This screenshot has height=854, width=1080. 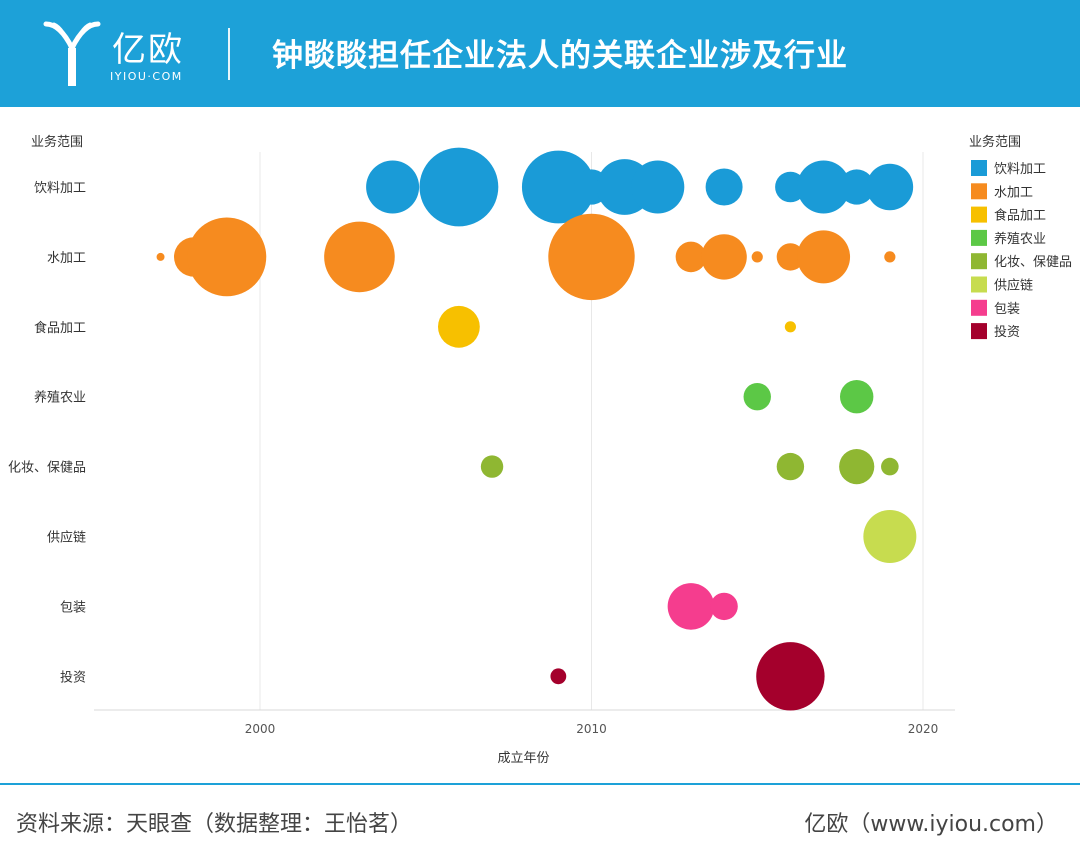 What do you see at coordinates (148, 50) in the screenshot?
I see `brand-name: 亿欧` at bounding box center [148, 50].